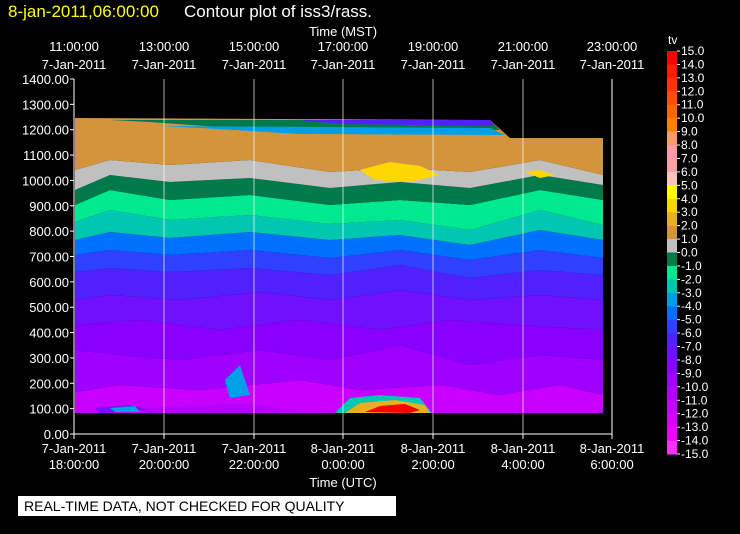 The image size is (740, 534). Describe the element at coordinates (278, 11) in the screenshot. I see `chart-title: Contour plot of iss3/rass.` at that location.